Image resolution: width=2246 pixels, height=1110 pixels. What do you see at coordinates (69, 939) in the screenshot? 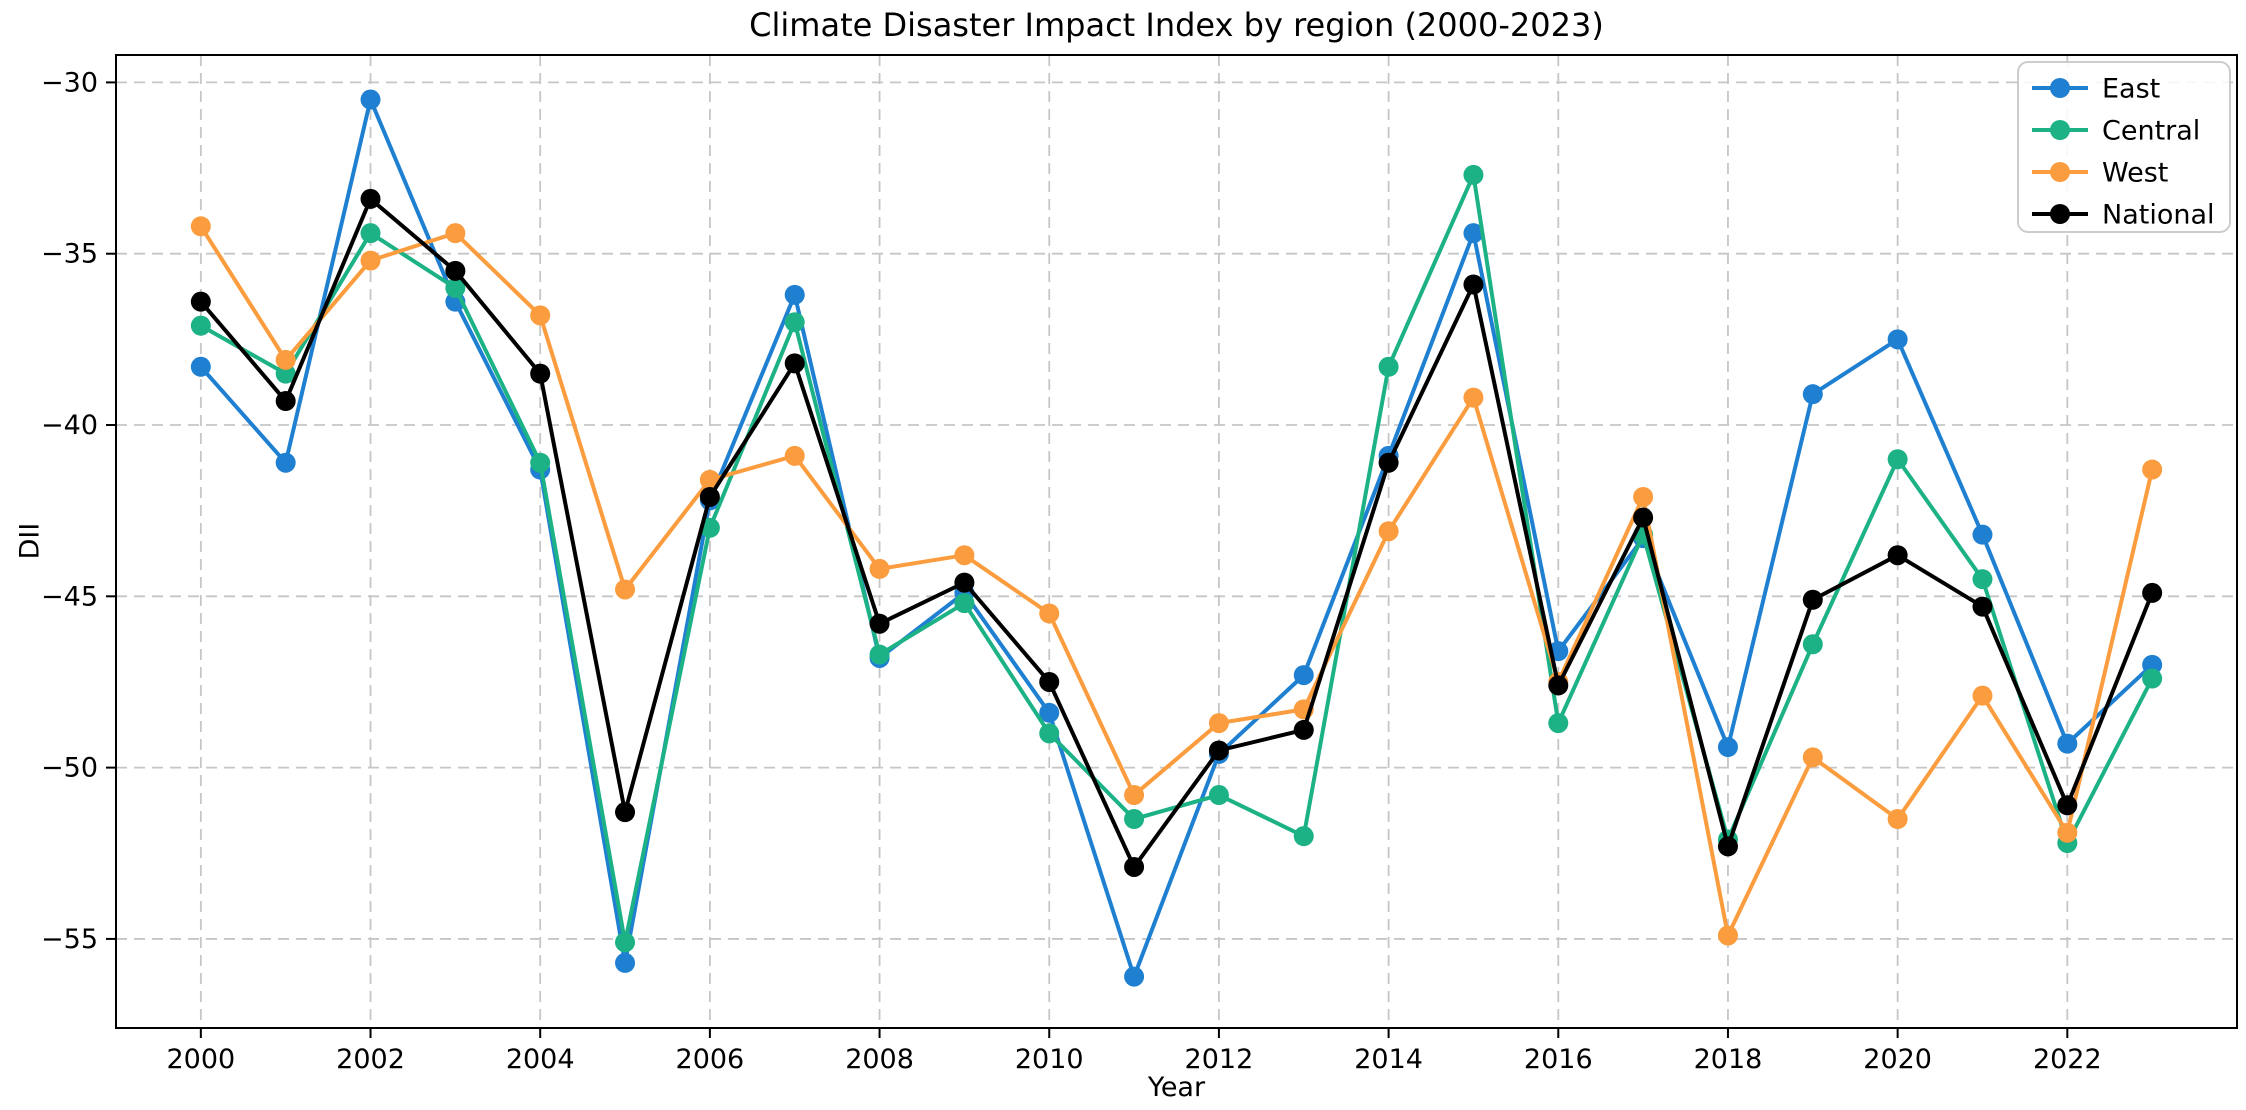
I see `y-tick-label: −55` at bounding box center [69, 939].